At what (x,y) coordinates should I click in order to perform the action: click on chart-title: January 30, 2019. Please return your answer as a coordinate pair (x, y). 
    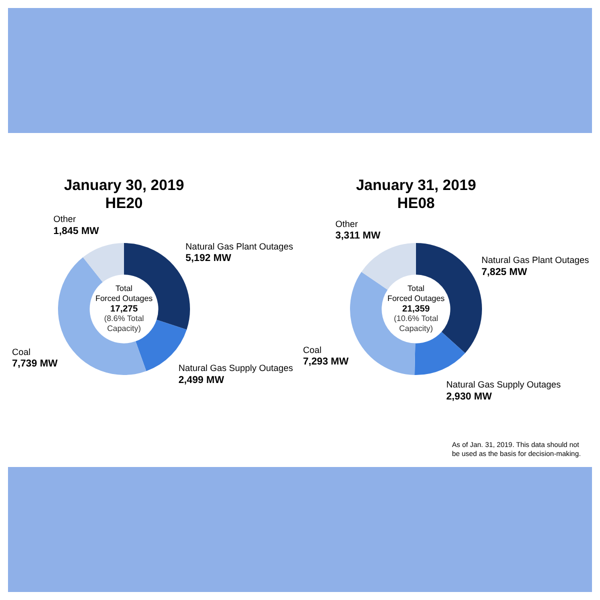
    Looking at the image, I should click on (124, 185).